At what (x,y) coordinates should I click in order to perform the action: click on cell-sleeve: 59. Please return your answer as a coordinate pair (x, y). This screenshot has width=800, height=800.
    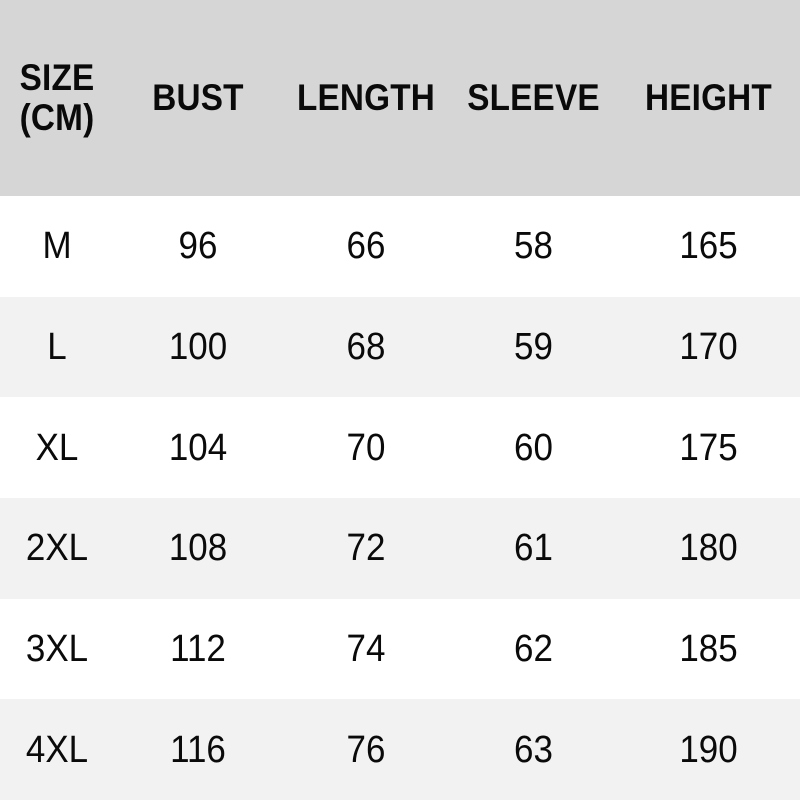
    Looking at the image, I should click on (533, 347).